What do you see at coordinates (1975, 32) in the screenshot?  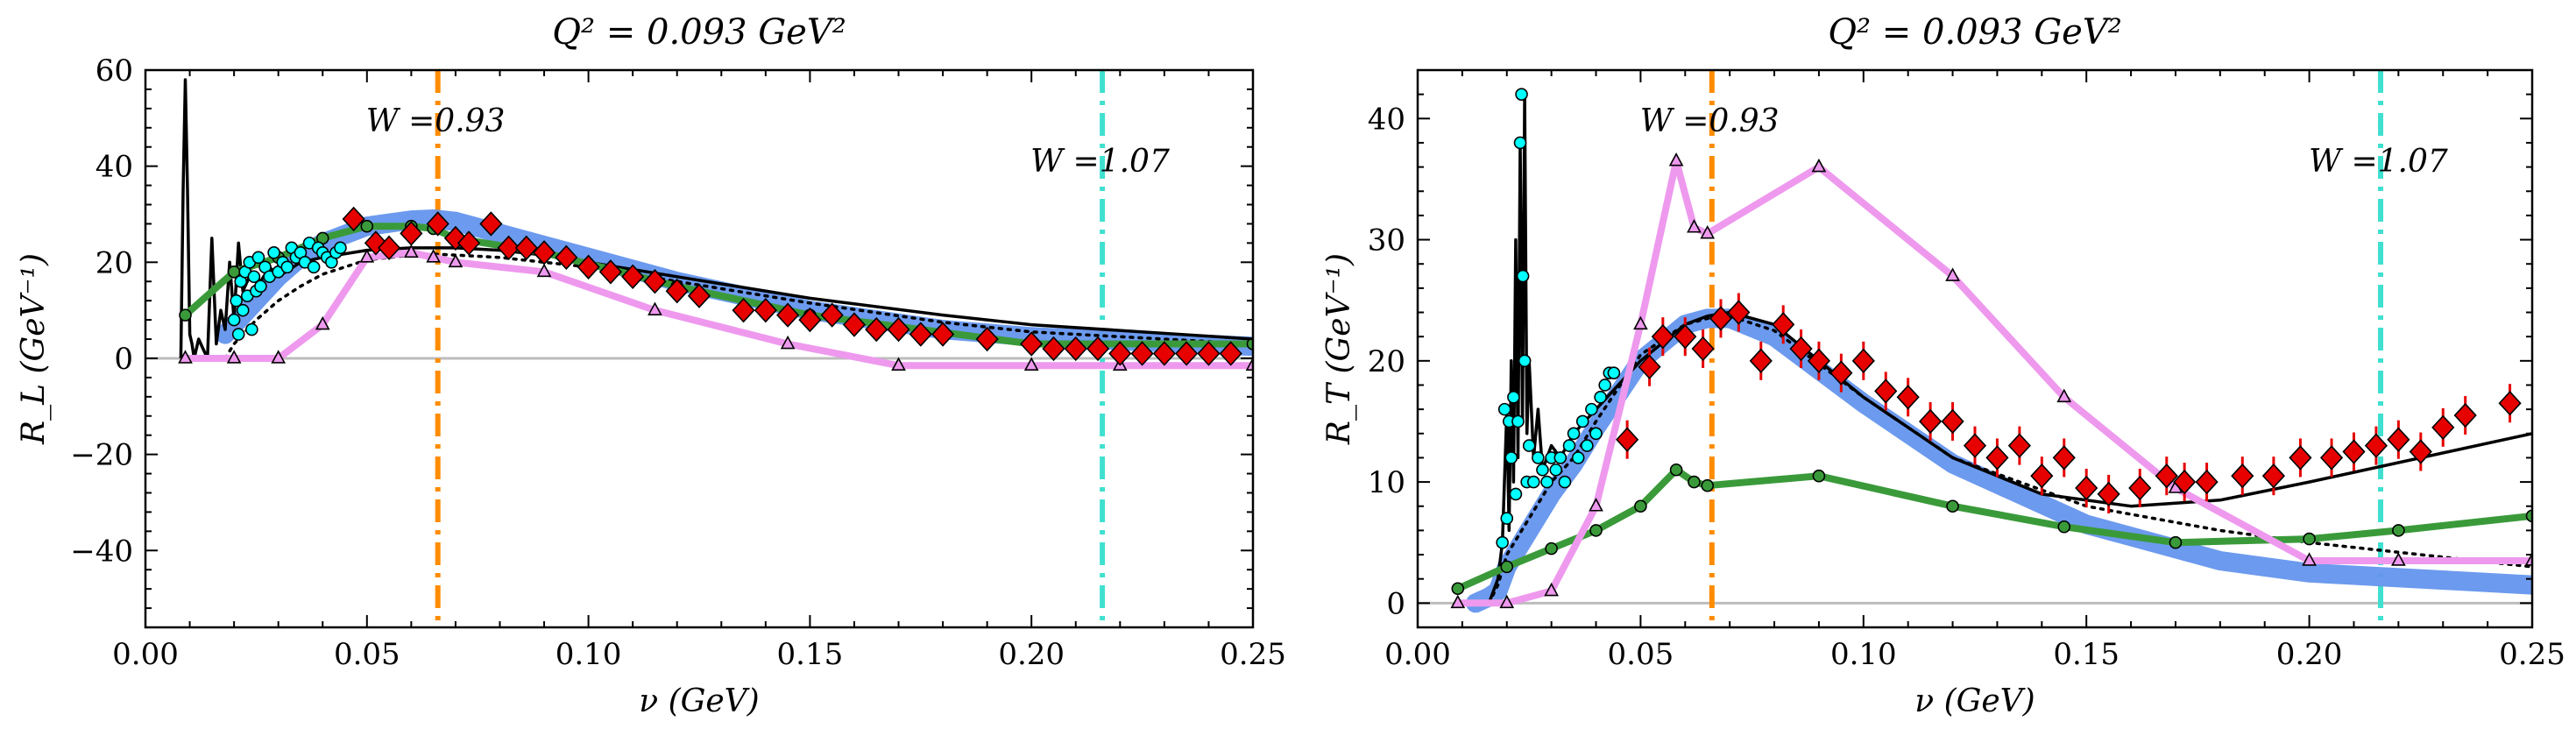 I see `rt-title: Q² = 0.093 GeV²` at bounding box center [1975, 32].